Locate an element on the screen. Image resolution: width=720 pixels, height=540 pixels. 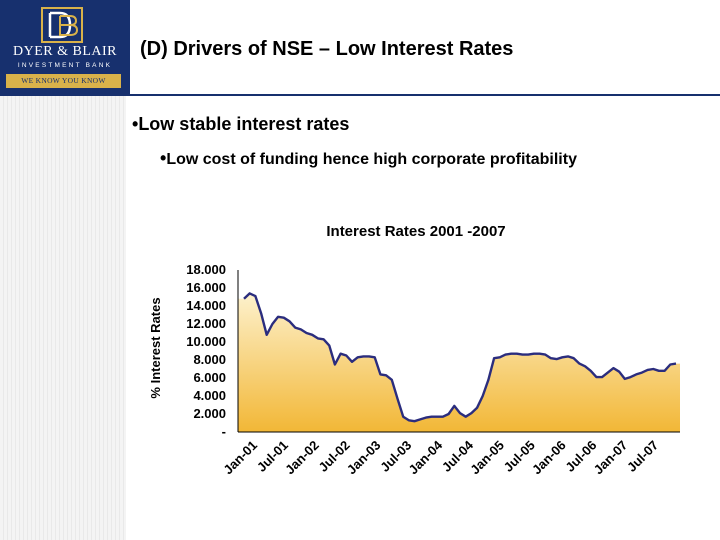
y-axis-label: % Interest Rates is located at coordinates (155, 347).